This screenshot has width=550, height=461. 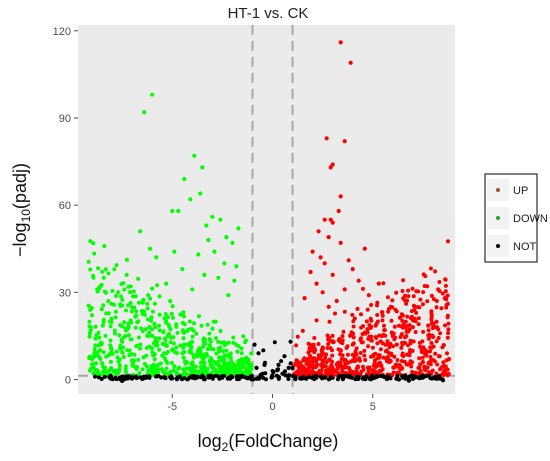 I want to click on y-axis-title-base: −log, so click(x=20, y=239).